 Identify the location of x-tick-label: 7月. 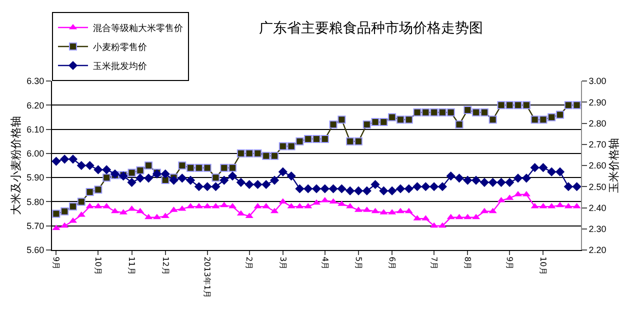
(433, 263).